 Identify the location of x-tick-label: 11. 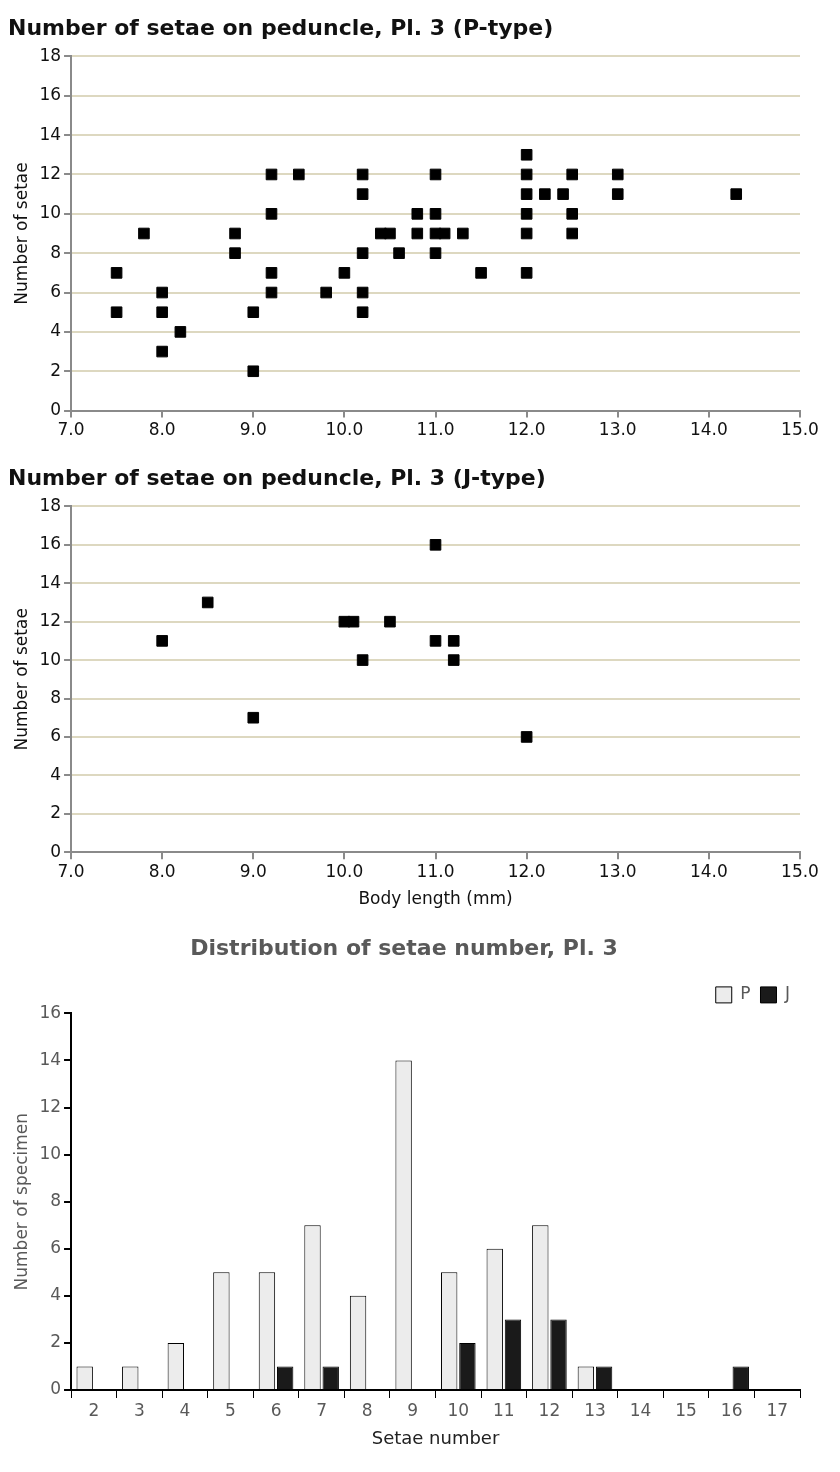
(504, 1409).